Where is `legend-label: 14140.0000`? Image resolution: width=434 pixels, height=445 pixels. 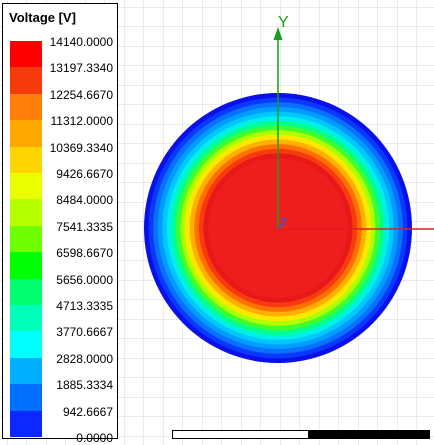
legend-label: 14140.0000 is located at coordinates (81, 42).